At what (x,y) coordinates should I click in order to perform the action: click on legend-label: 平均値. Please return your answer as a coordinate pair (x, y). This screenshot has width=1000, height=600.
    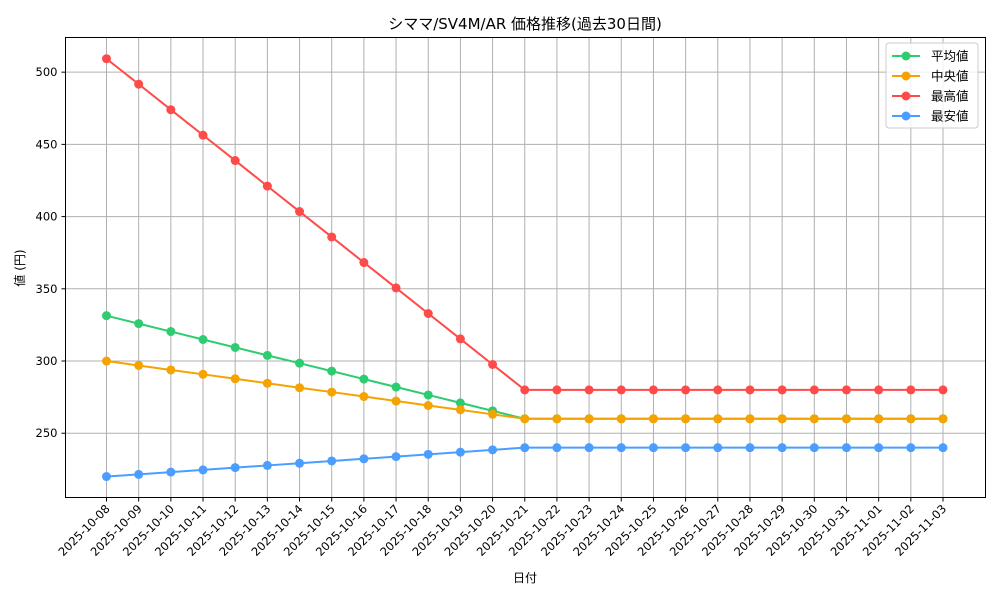
    Looking at the image, I should click on (950, 56).